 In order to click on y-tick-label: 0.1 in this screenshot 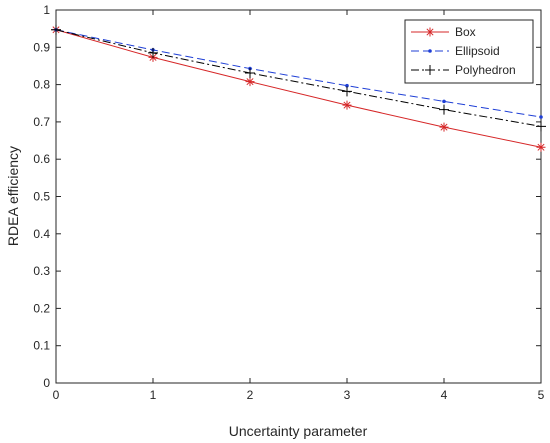, I will do `click(41, 346)`.